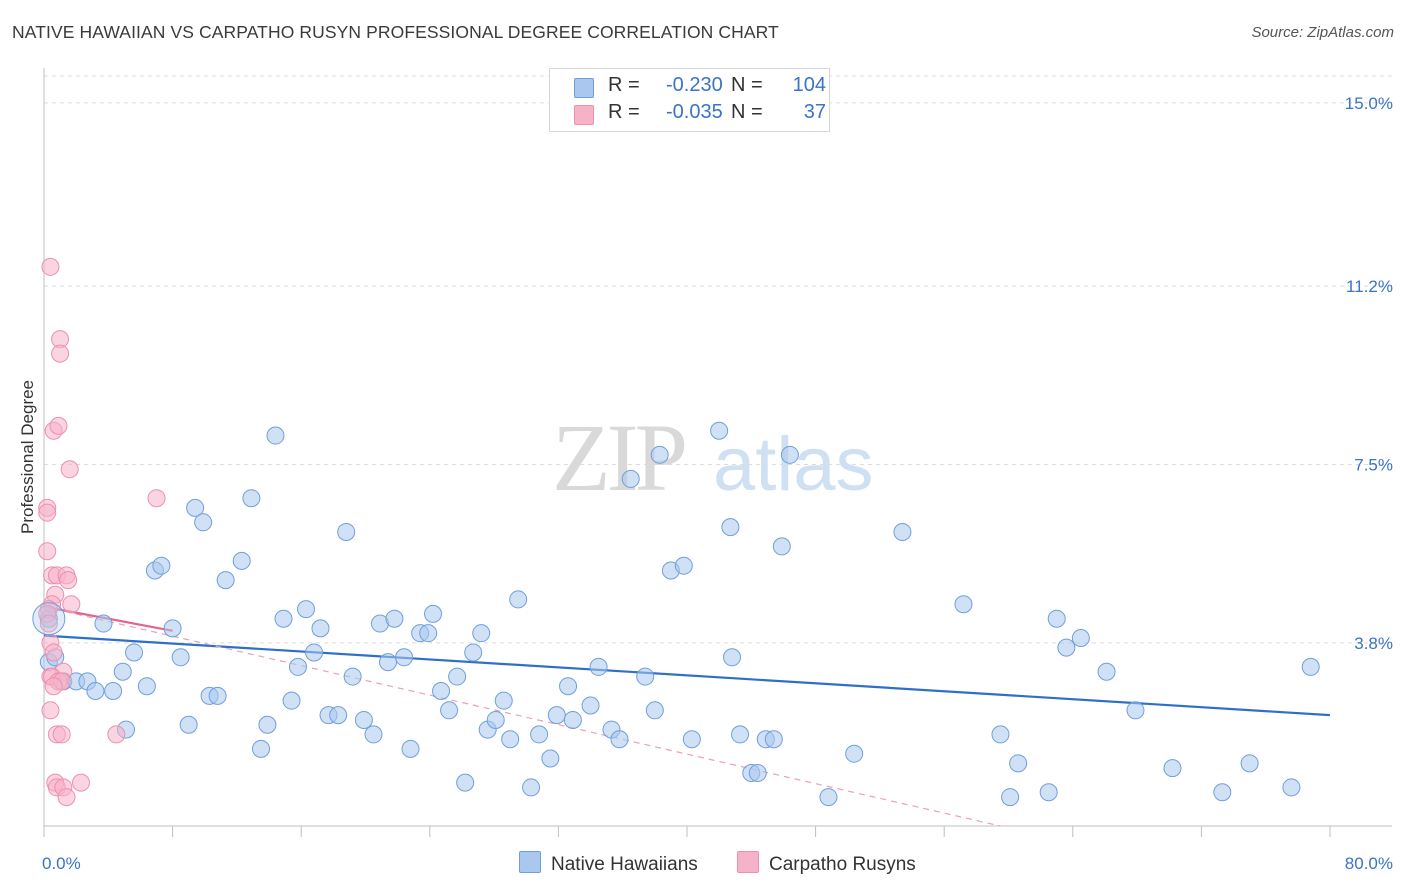 This screenshot has height=892, width=1406. What do you see at coordinates (584, 115) in the screenshot?
I see `legend-swatch-carpatho-rusyns` at bounding box center [584, 115].